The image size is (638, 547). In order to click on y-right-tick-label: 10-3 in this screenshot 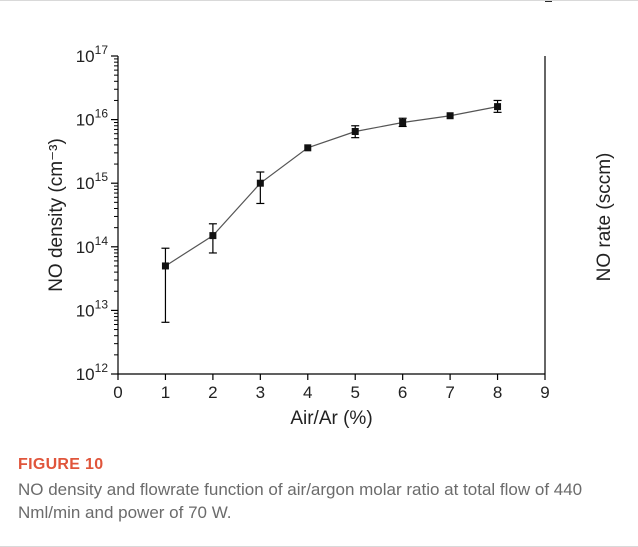, I will do `click(570, 3)`.